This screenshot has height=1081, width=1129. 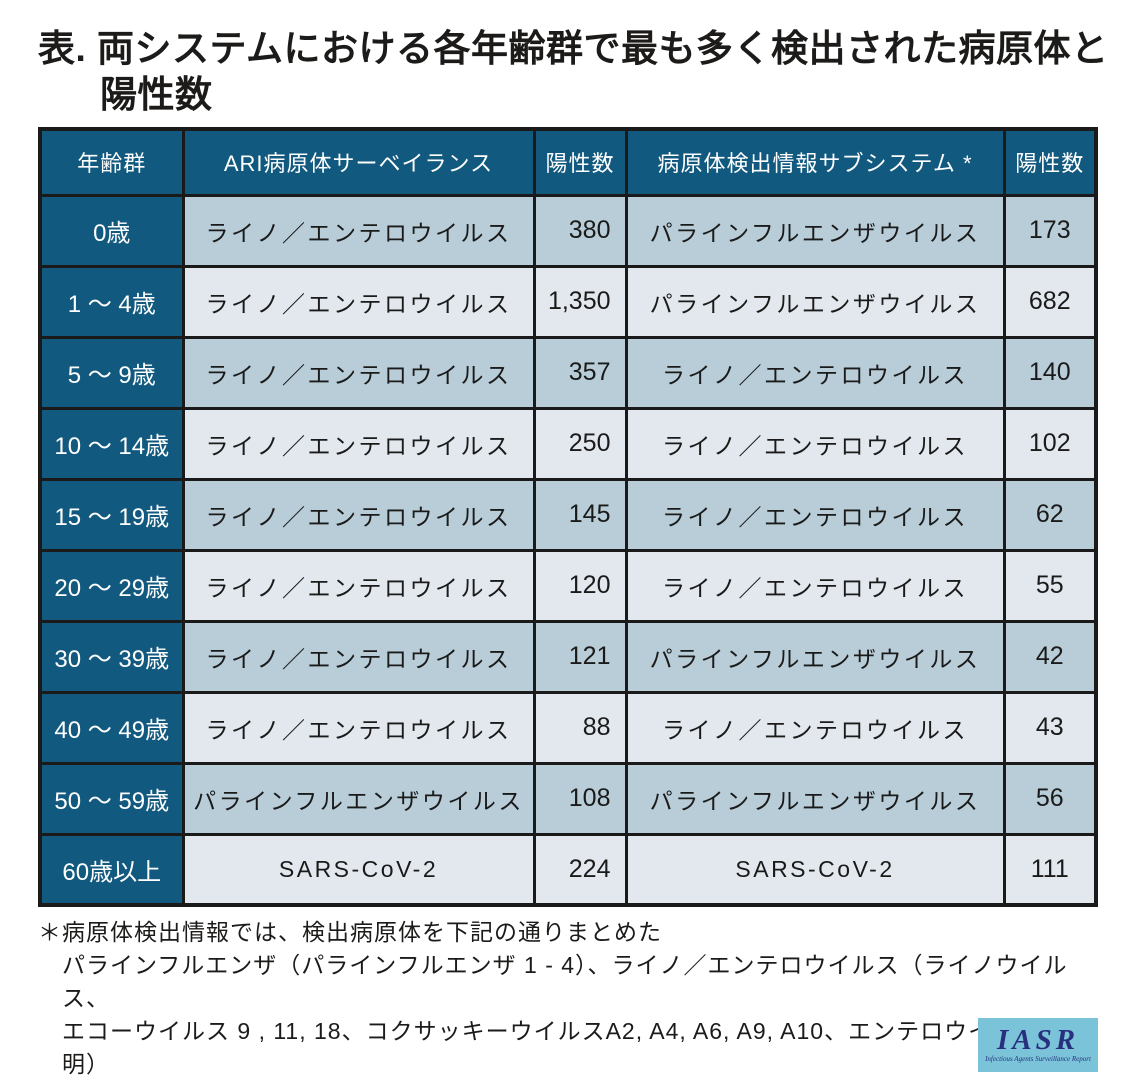 I want to click on sub-count-cell: 42, so click(x=1050, y=656).